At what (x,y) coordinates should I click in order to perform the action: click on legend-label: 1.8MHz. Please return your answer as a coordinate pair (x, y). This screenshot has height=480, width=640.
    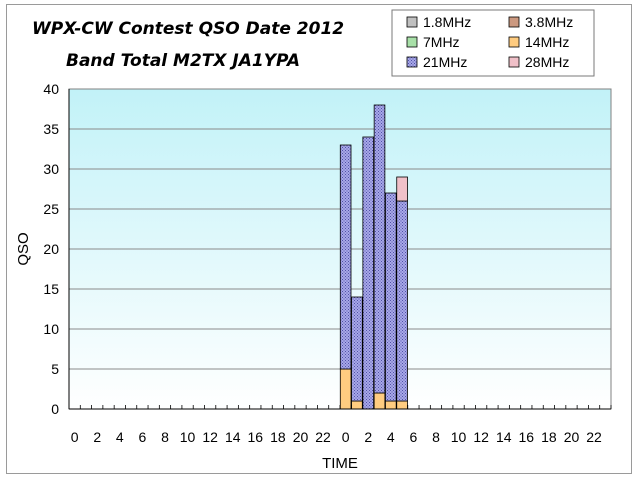
    Looking at the image, I should click on (447, 22).